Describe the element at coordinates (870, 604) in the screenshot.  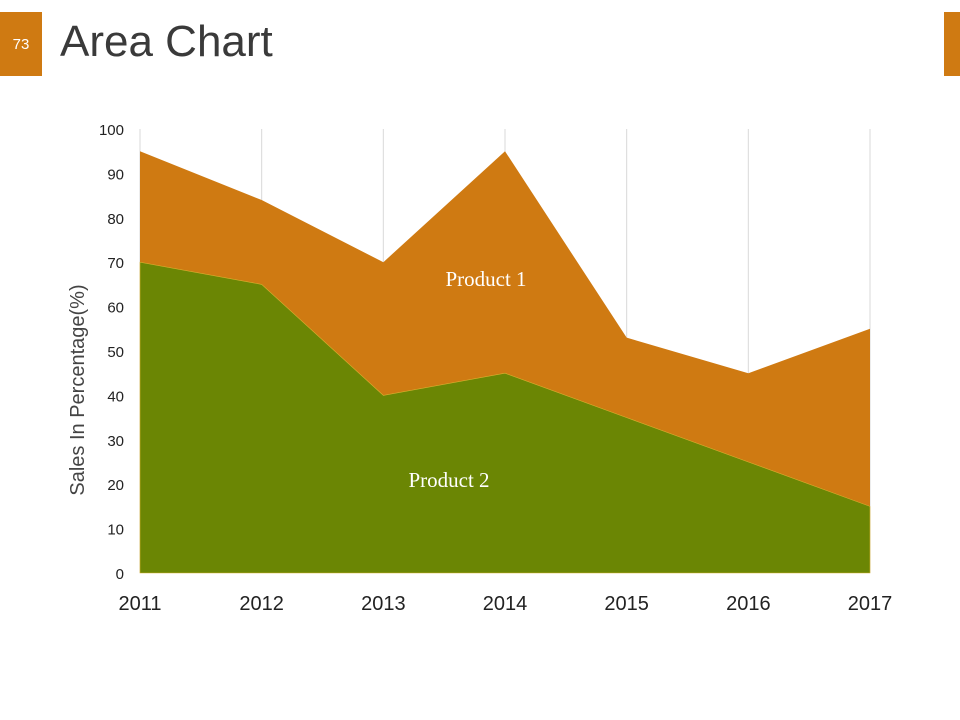
I see `x-tick-label: 2017` at that location.